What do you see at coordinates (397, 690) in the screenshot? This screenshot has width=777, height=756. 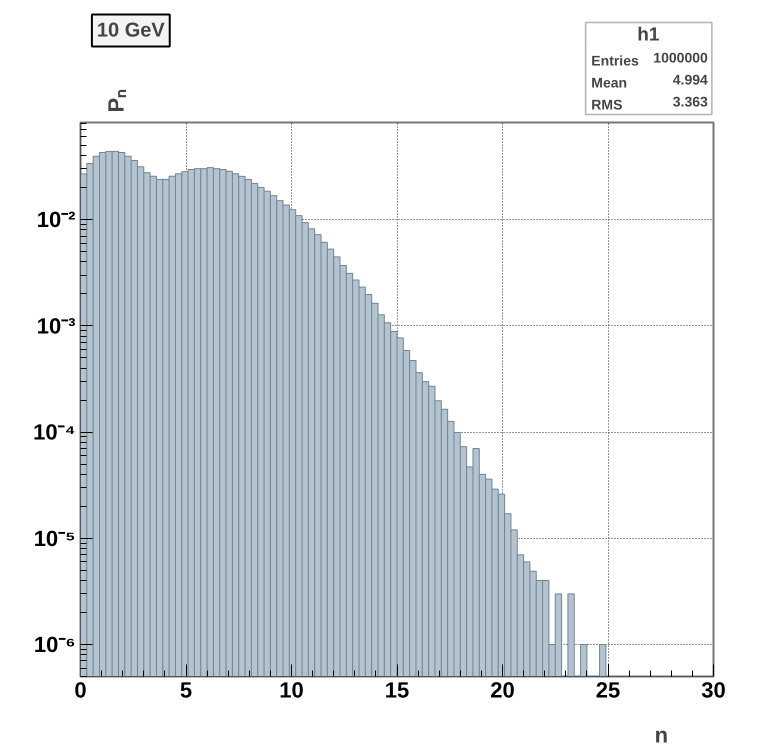 I see `x-tick-label: 15` at bounding box center [397, 690].